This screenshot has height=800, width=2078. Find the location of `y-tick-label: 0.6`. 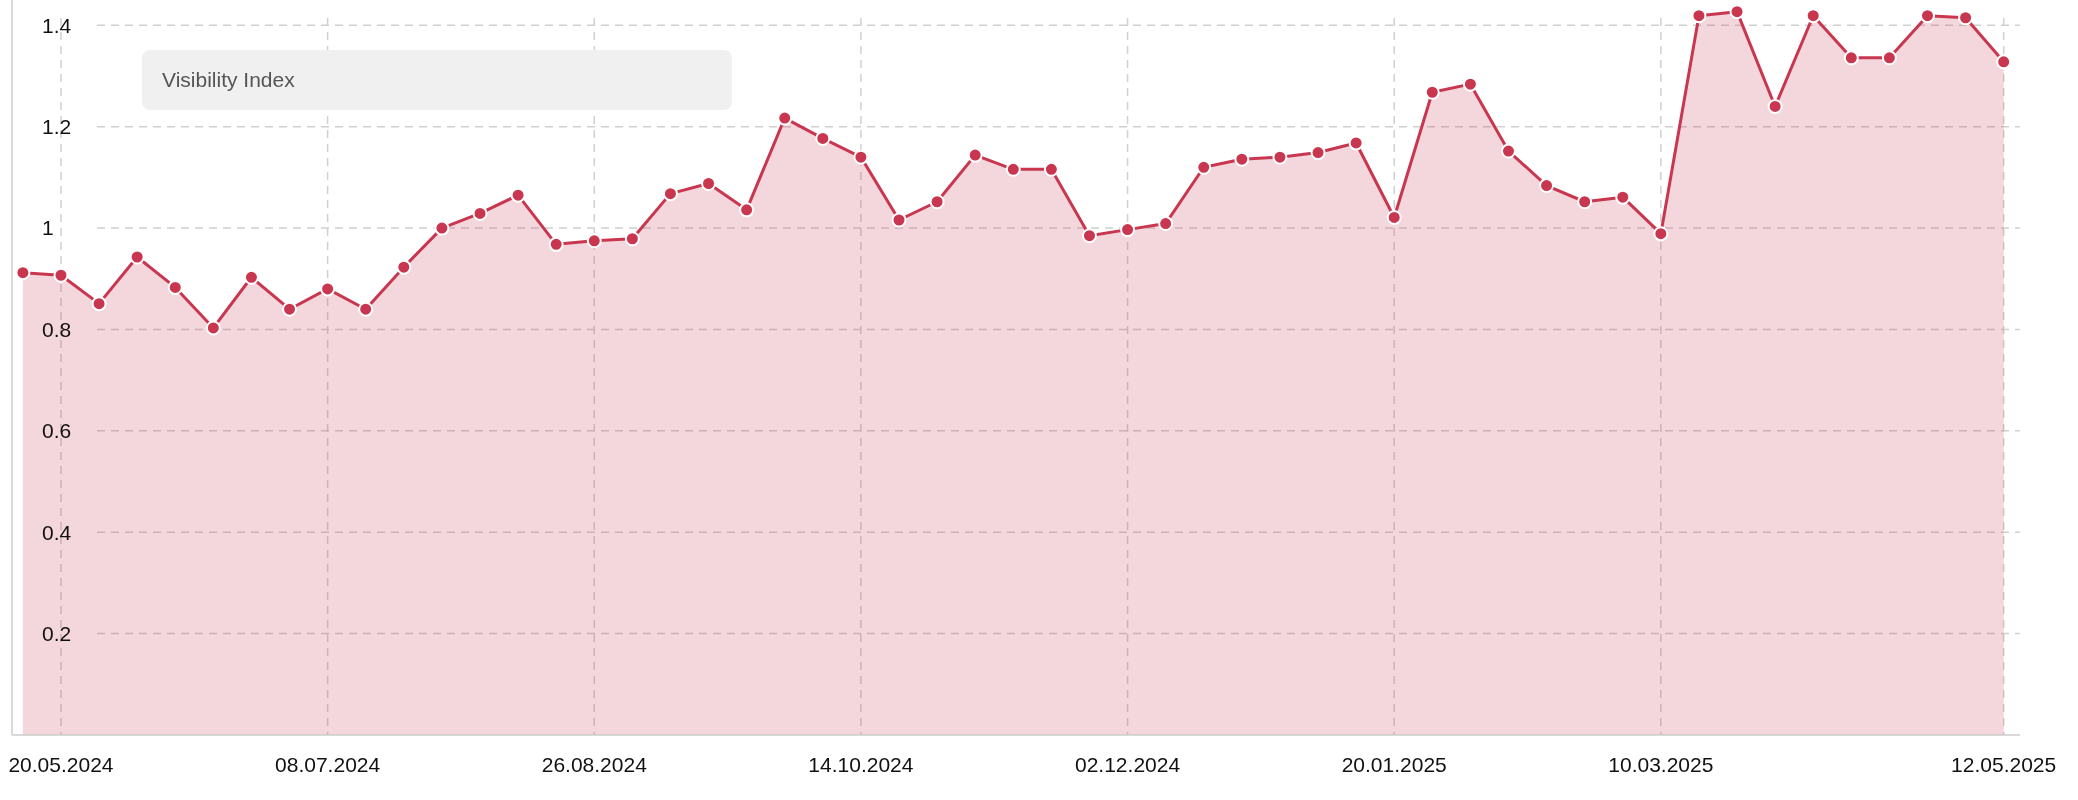

y-tick-label: 0.6 is located at coordinates (57, 431).